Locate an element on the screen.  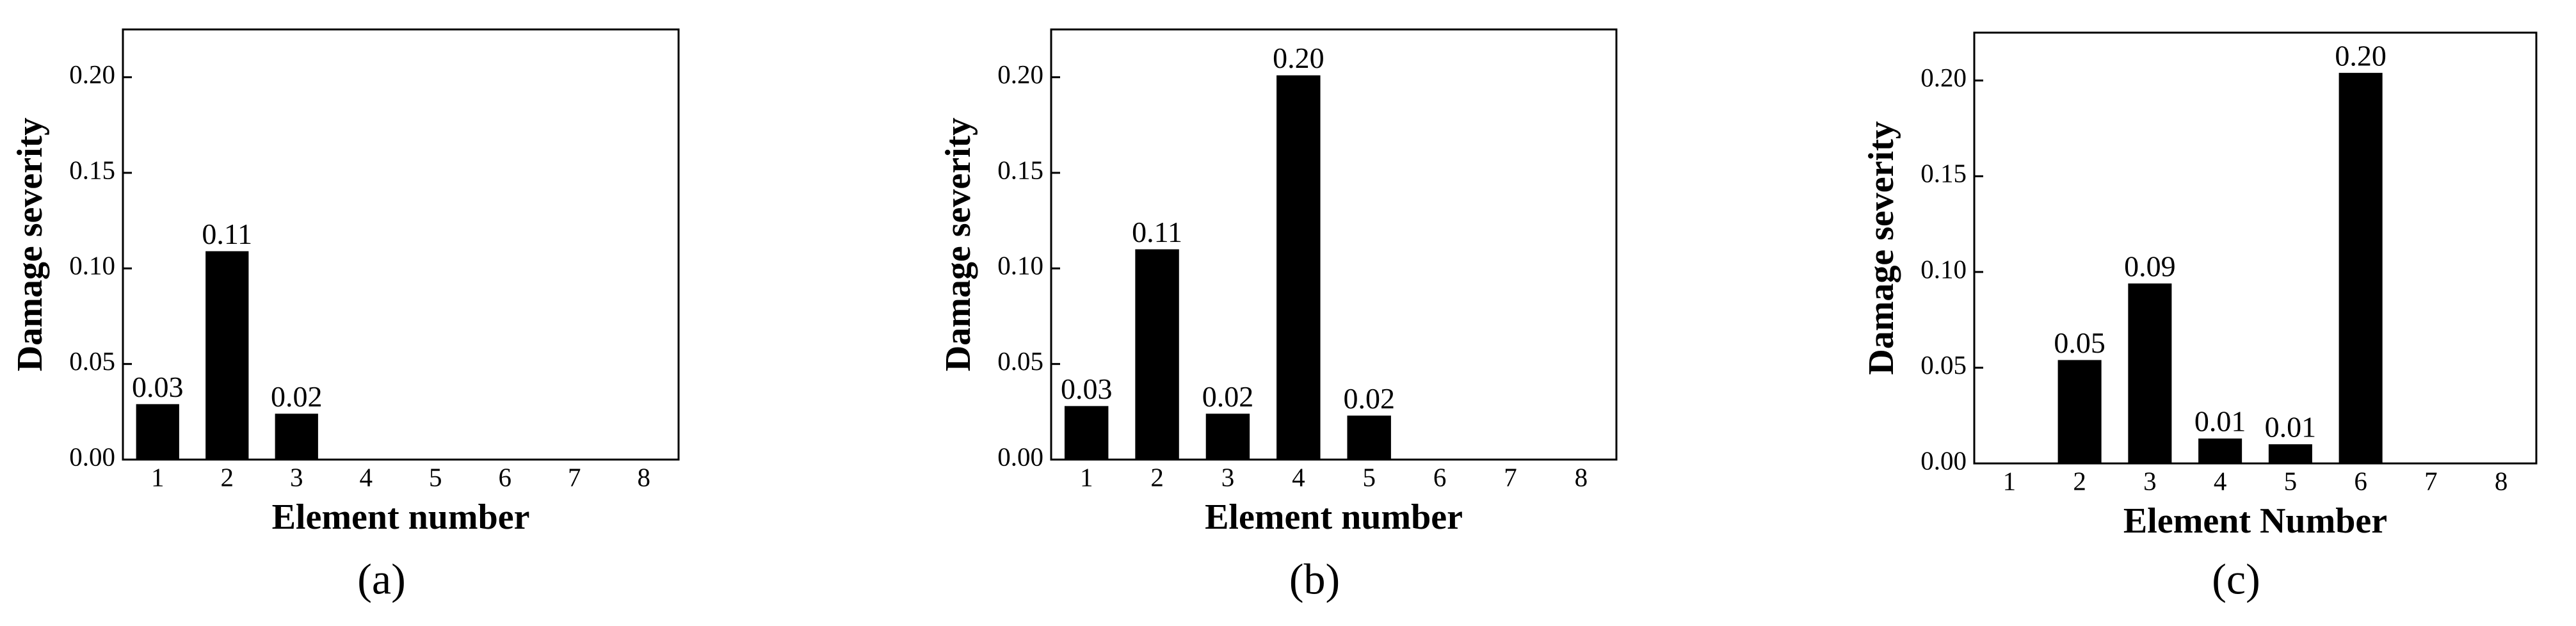
x-axis-label: Element Number is located at coordinates (2255, 521).